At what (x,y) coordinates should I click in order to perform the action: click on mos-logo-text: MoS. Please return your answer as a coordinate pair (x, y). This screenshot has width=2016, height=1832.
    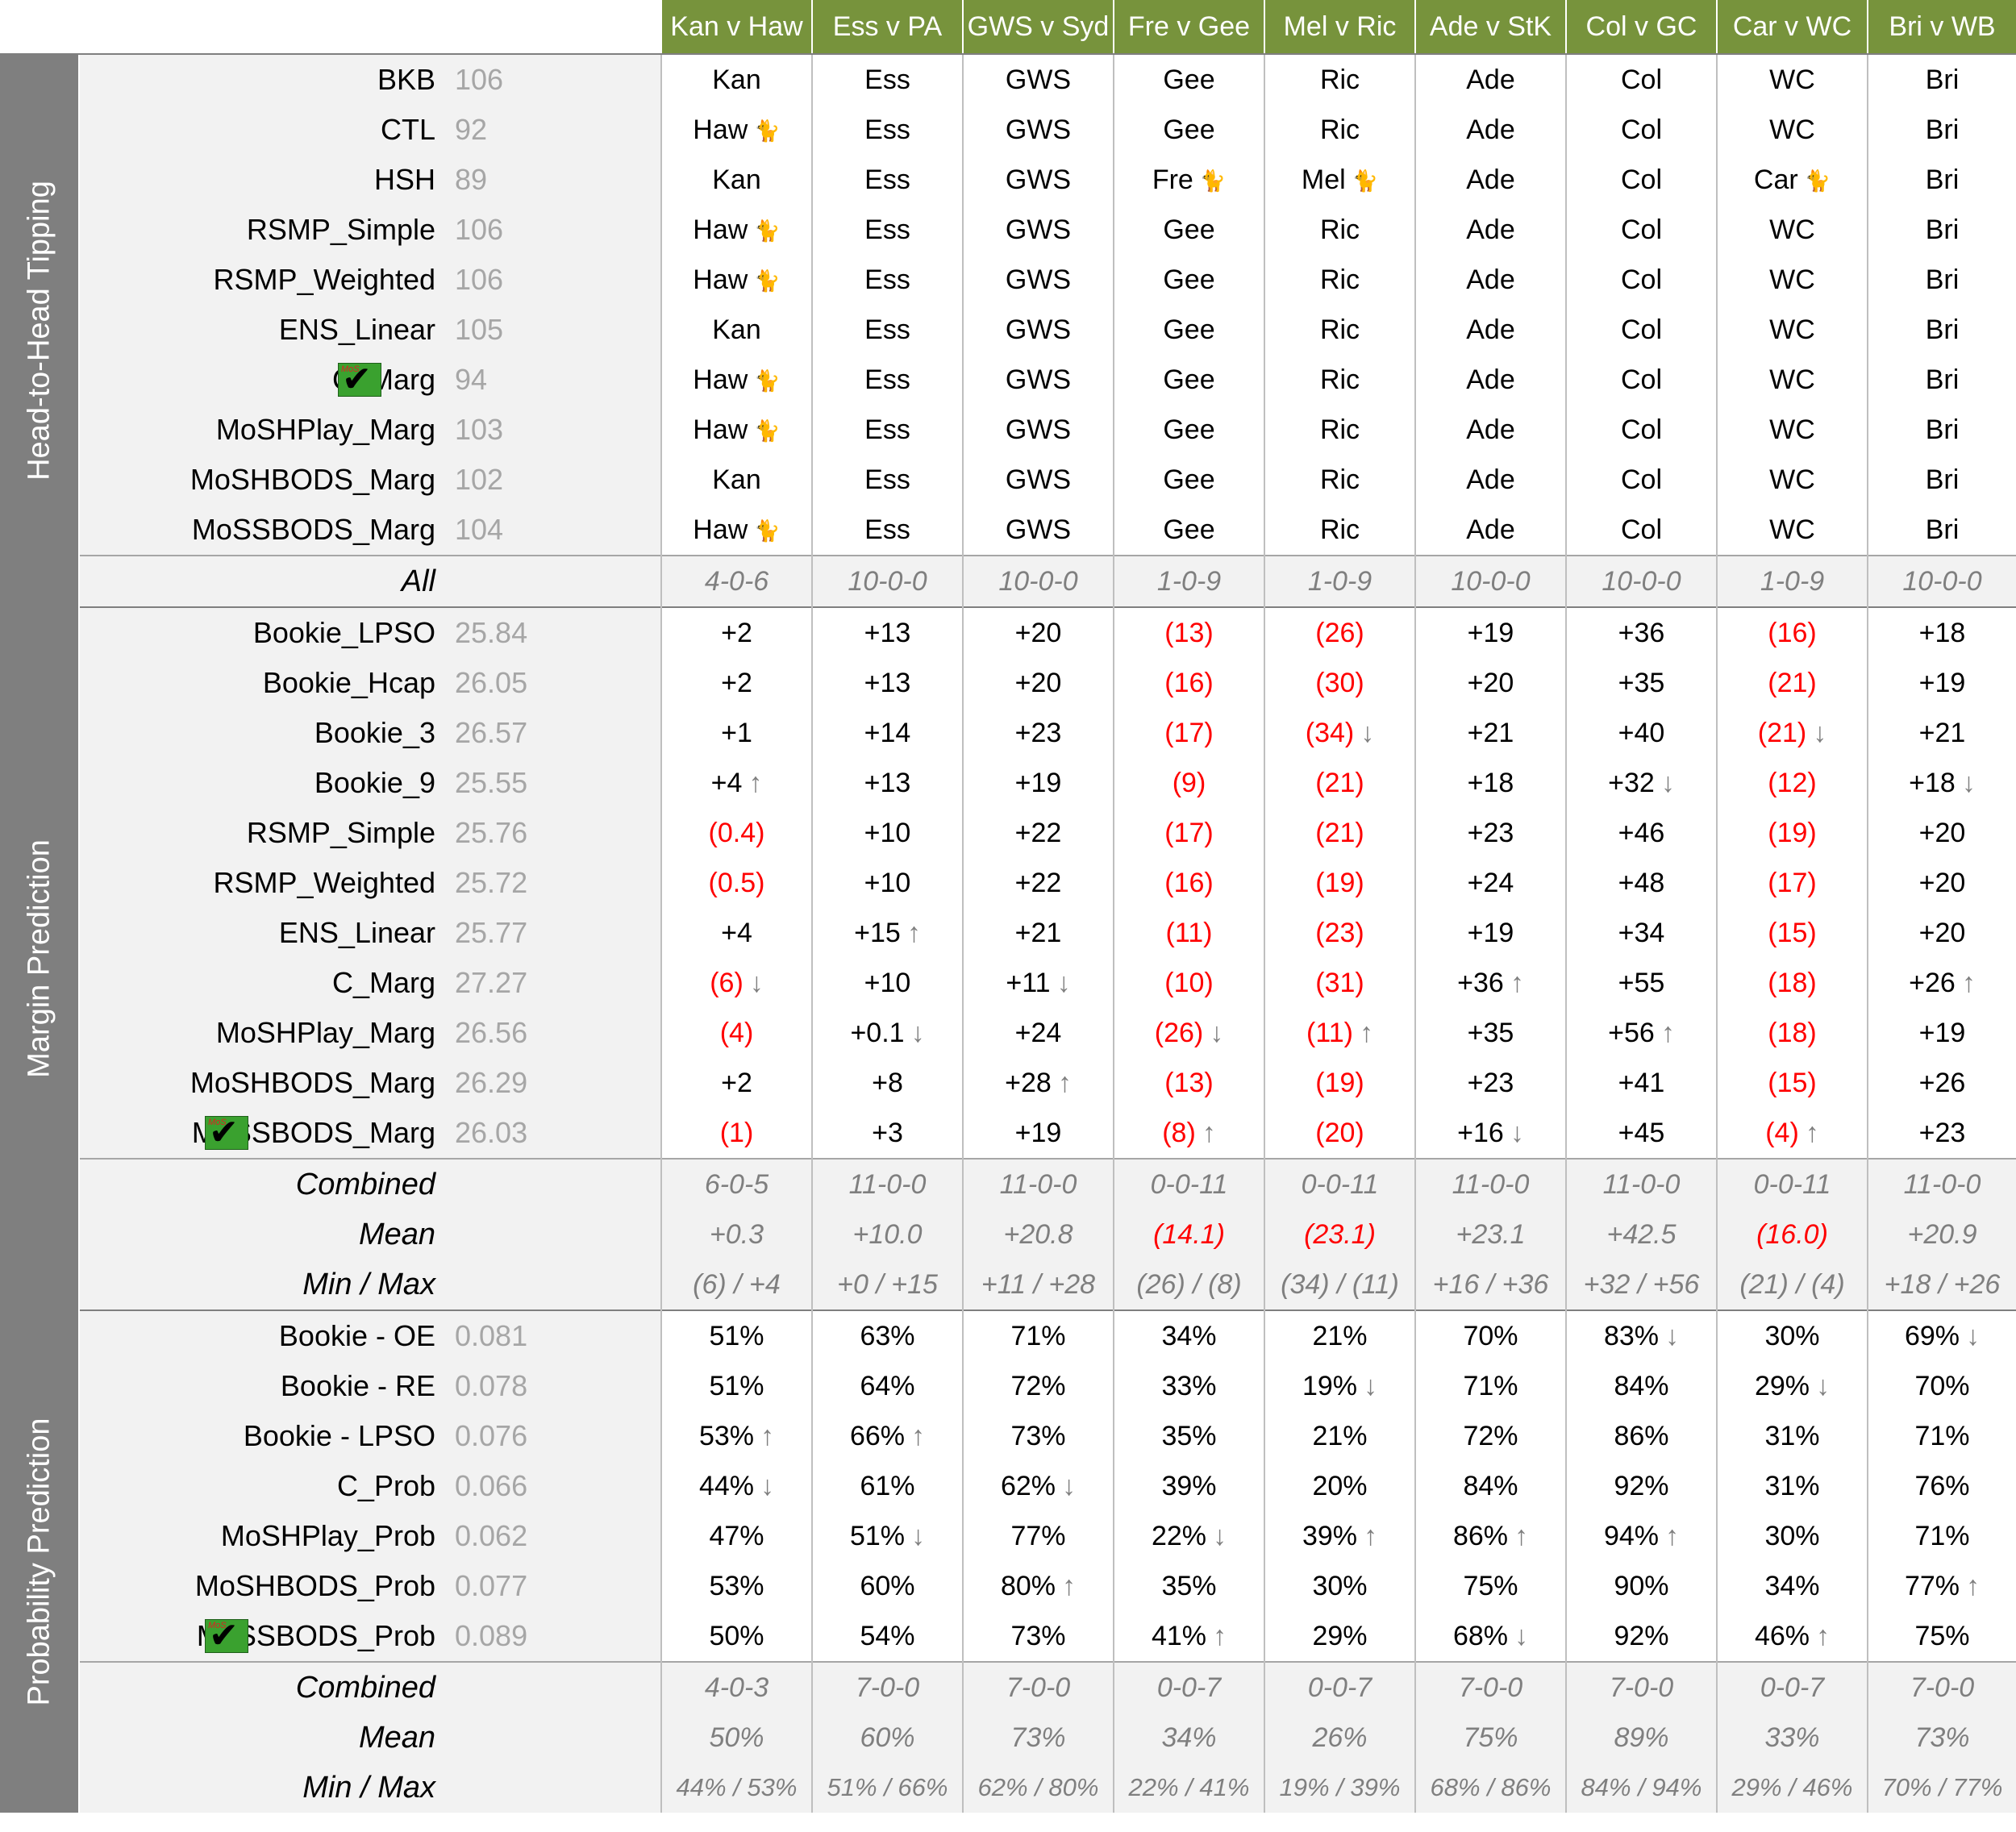
    Looking at the image, I should click on (350, 369).